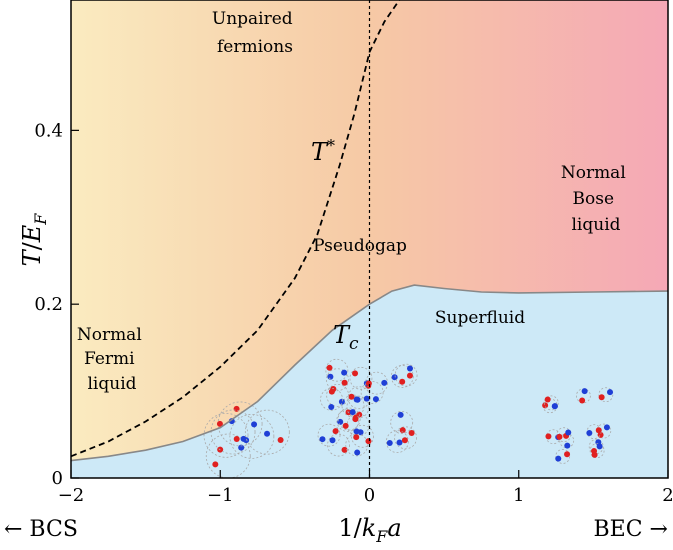 The width and height of the screenshot is (673, 550). What do you see at coordinates (48, 130) in the screenshot?
I see `y-tick-label: 0.4` at bounding box center [48, 130].